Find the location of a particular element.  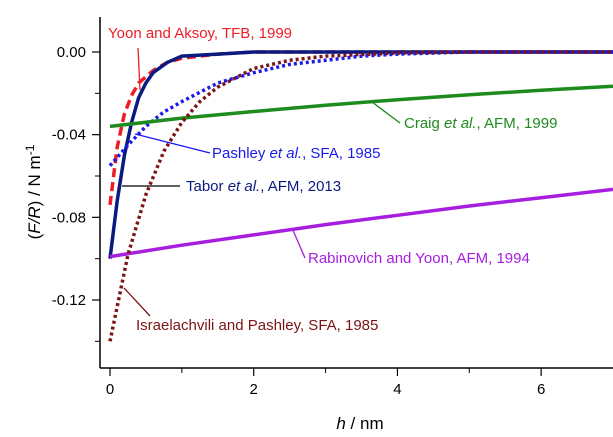

x-tick-label: 0 is located at coordinates (110, 389).